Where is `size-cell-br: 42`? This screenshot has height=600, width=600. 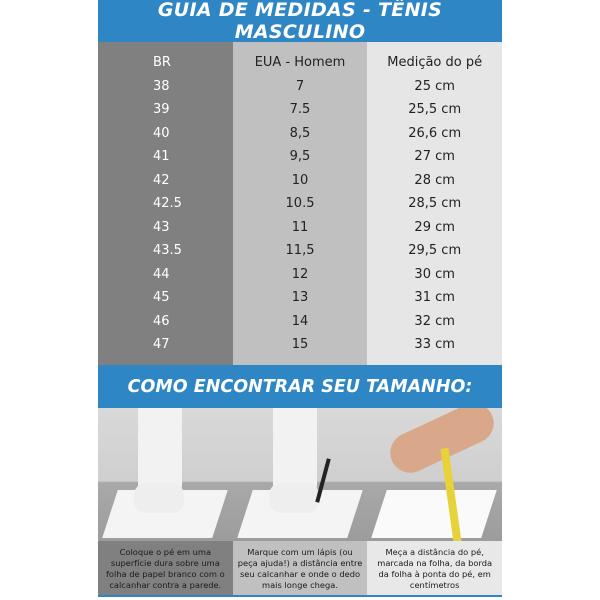
size-cell-br: 42 is located at coordinates (161, 180).